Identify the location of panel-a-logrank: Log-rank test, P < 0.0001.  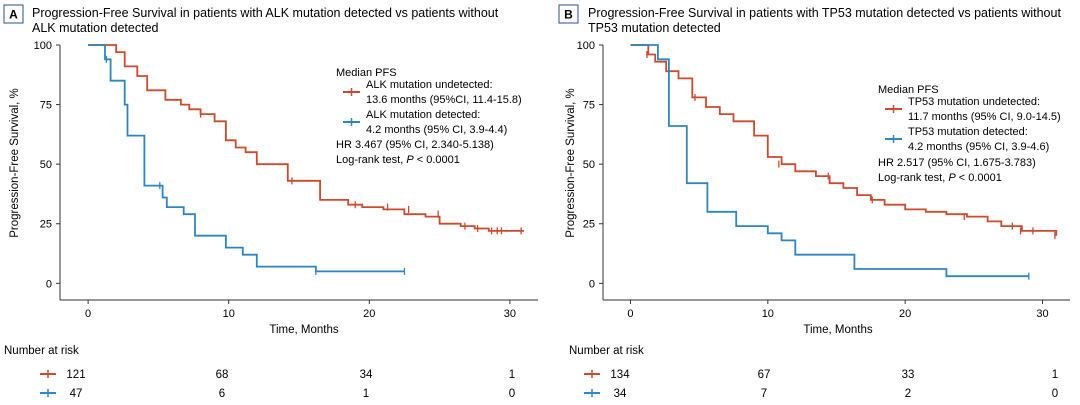
(398, 160).